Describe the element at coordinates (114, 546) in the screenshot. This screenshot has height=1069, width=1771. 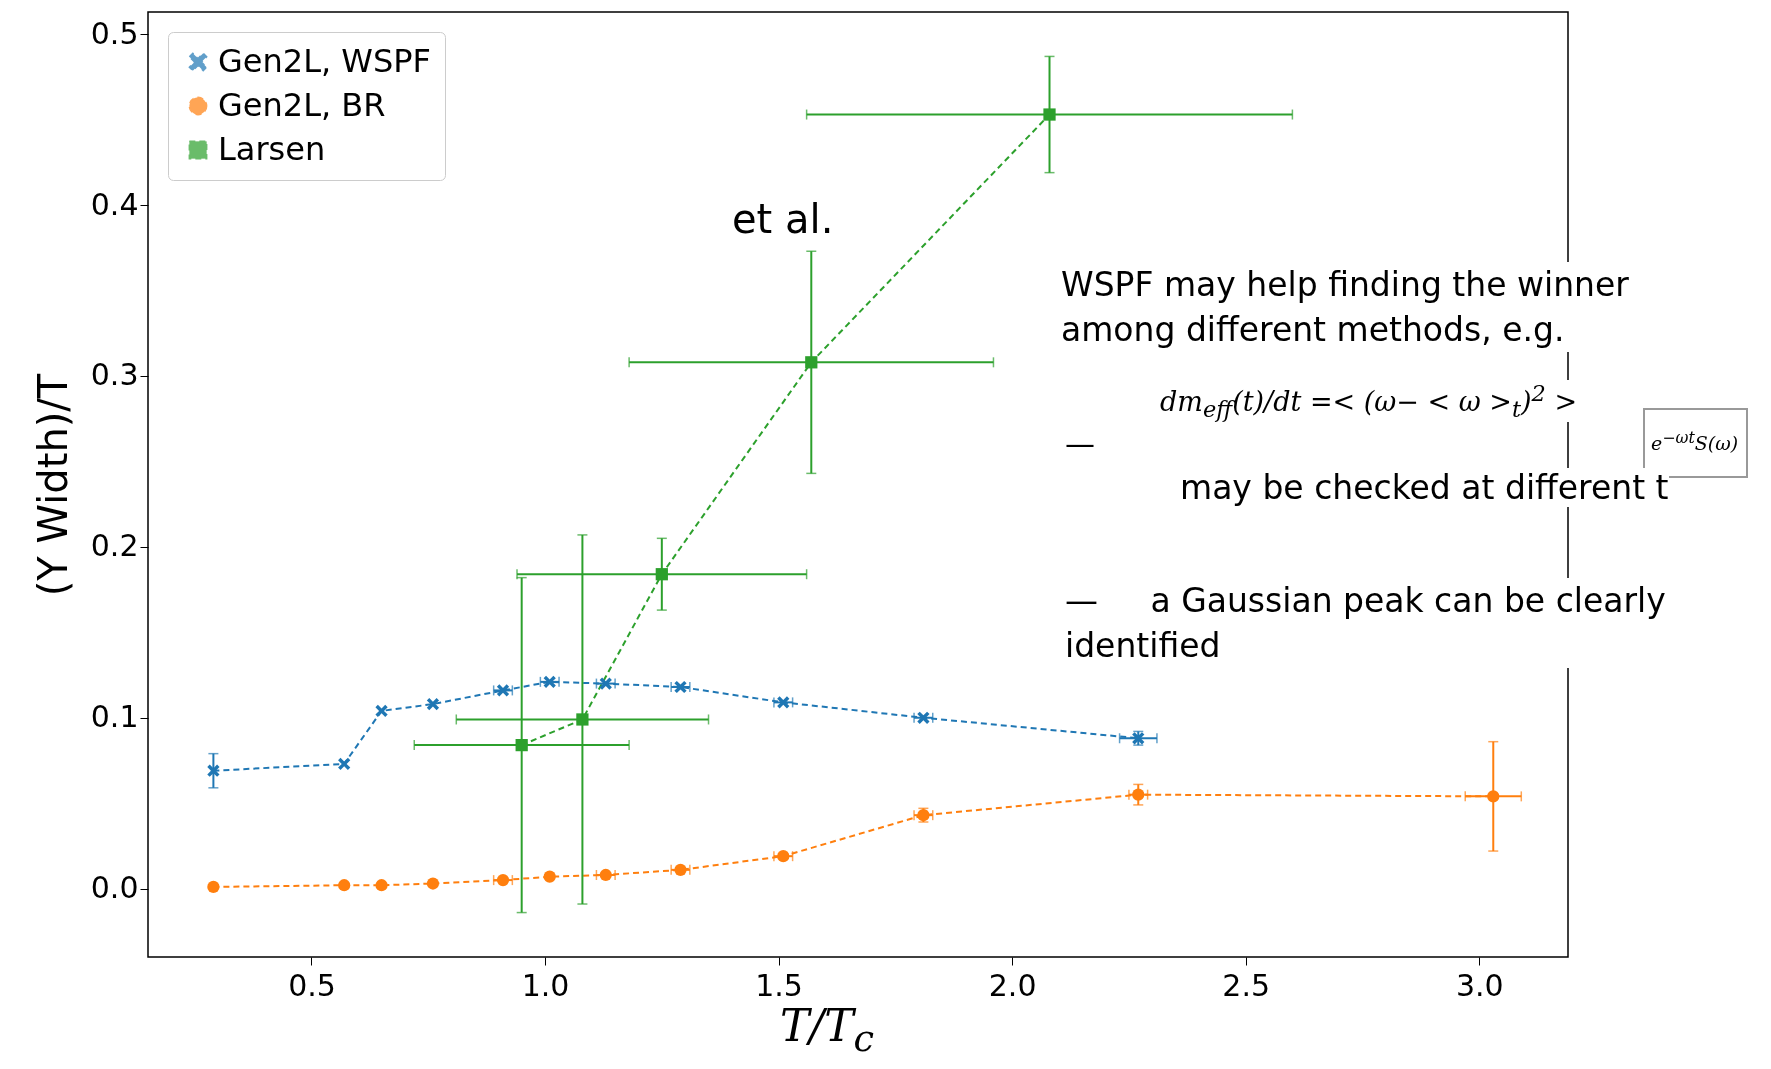
I see `y-tick-label: 0.2` at that location.